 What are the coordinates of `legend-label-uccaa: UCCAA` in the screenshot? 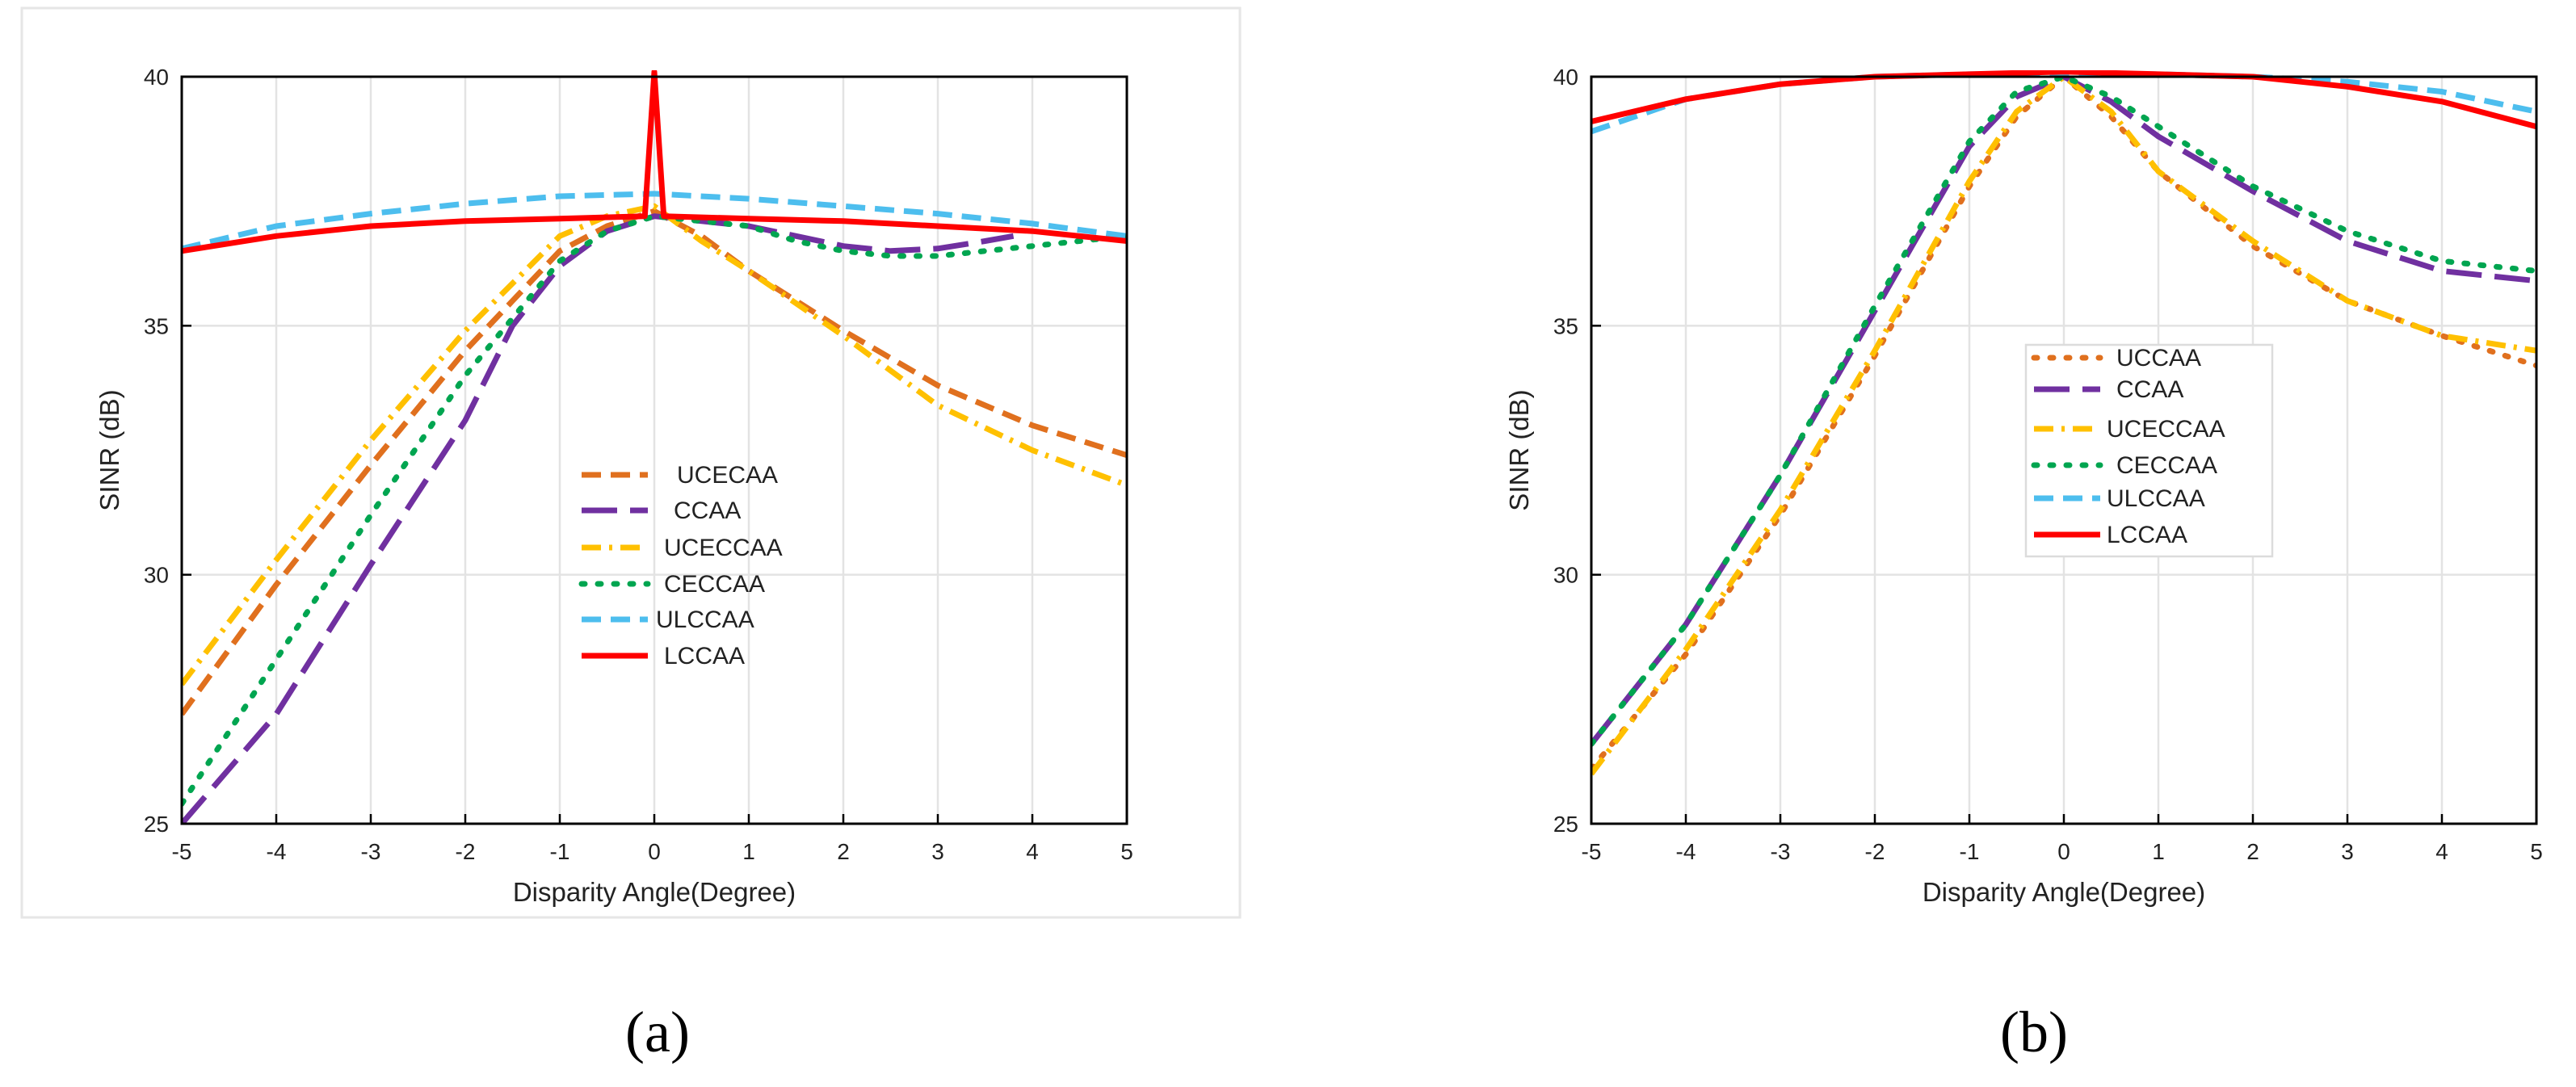 It's located at (2159, 358).